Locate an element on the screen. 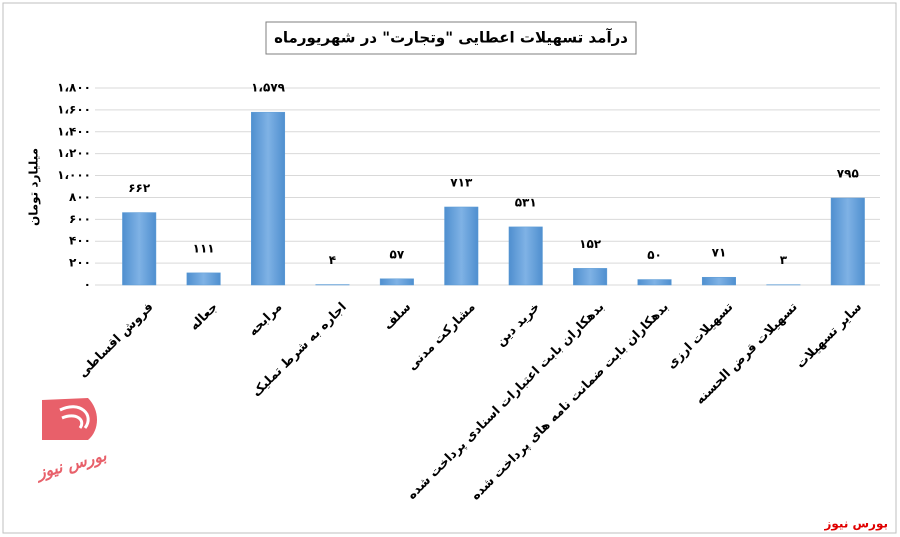 The width and height of the screenshot is (900, 537). value-label: ۷۹۵ is located at coordinates (848, 173).